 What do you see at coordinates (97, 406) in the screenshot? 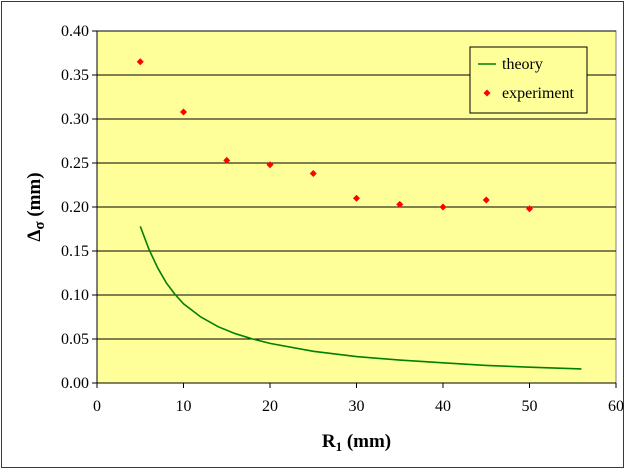
I see `x-tick-label: 0` at bounding box center [97, 406].